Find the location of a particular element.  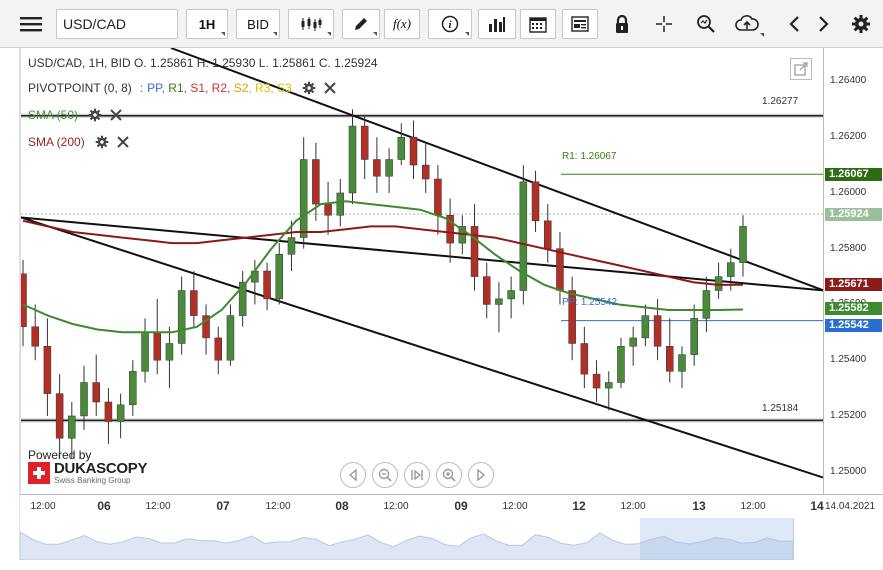

price-tick-label: 1.25800 is located at coordinates (848, 248).